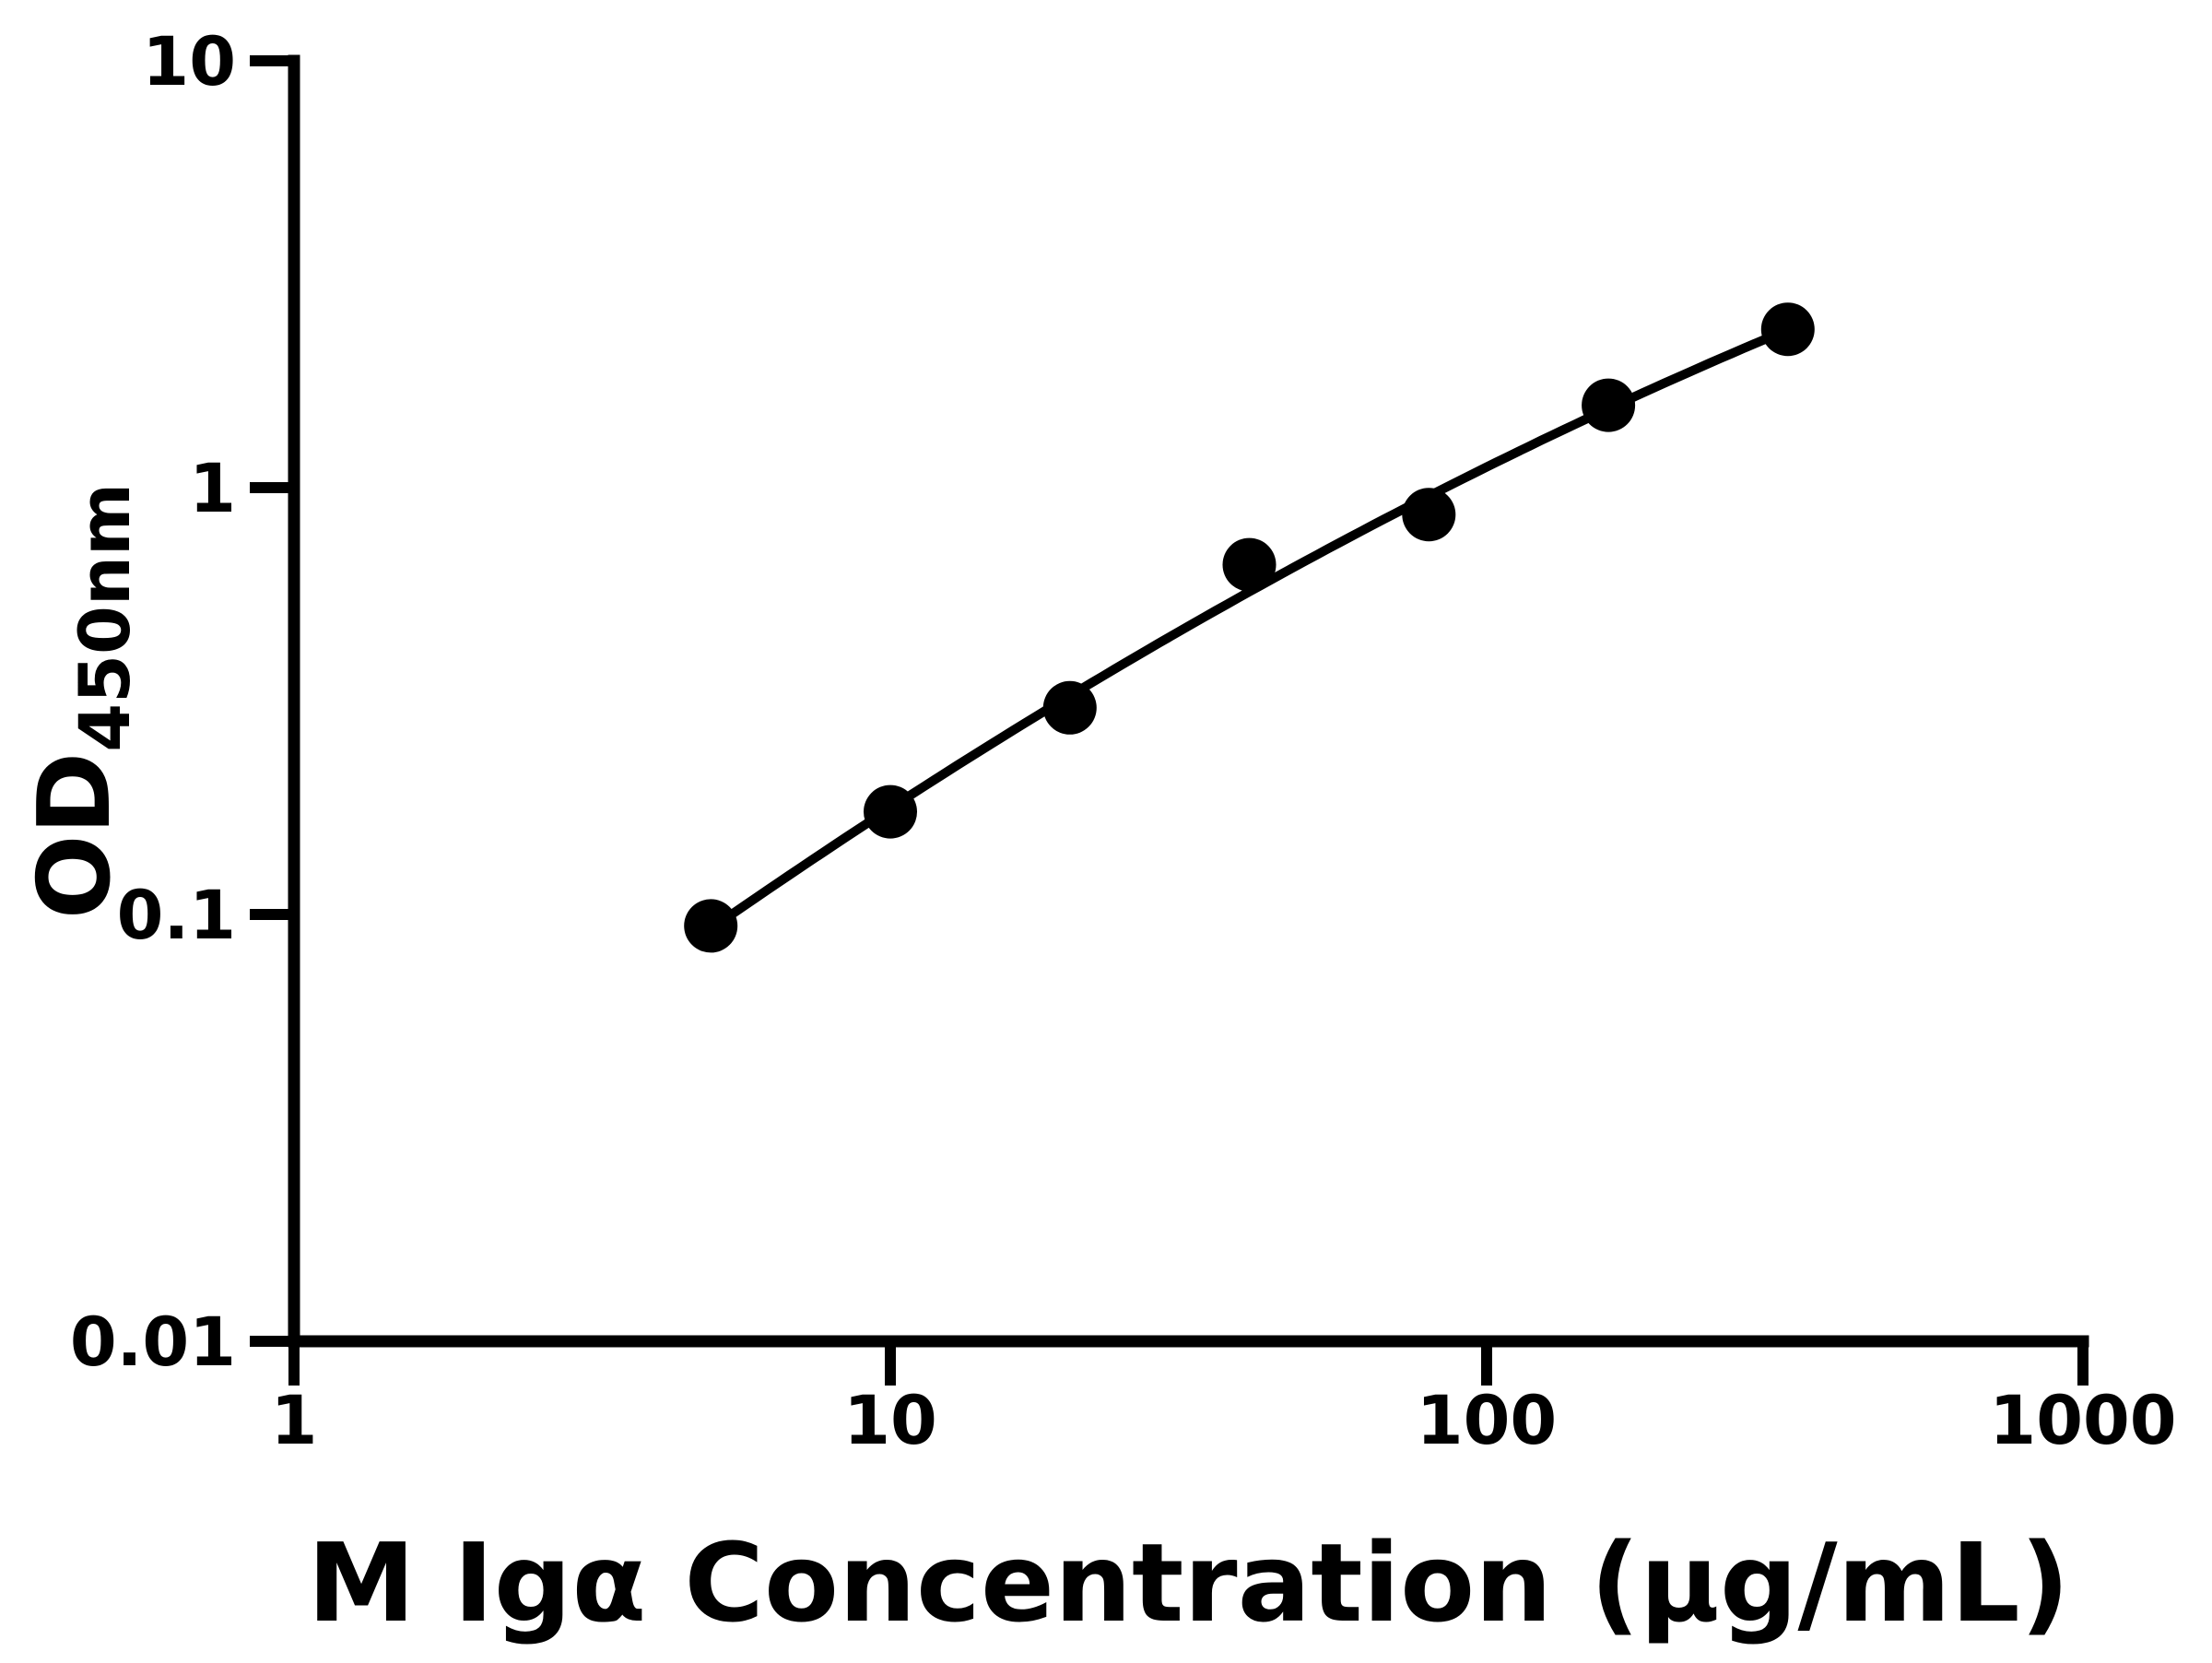 This screenshot has height=1663, width=2212. I want to click on y-axis-title-main: OD, so click(75, 835).